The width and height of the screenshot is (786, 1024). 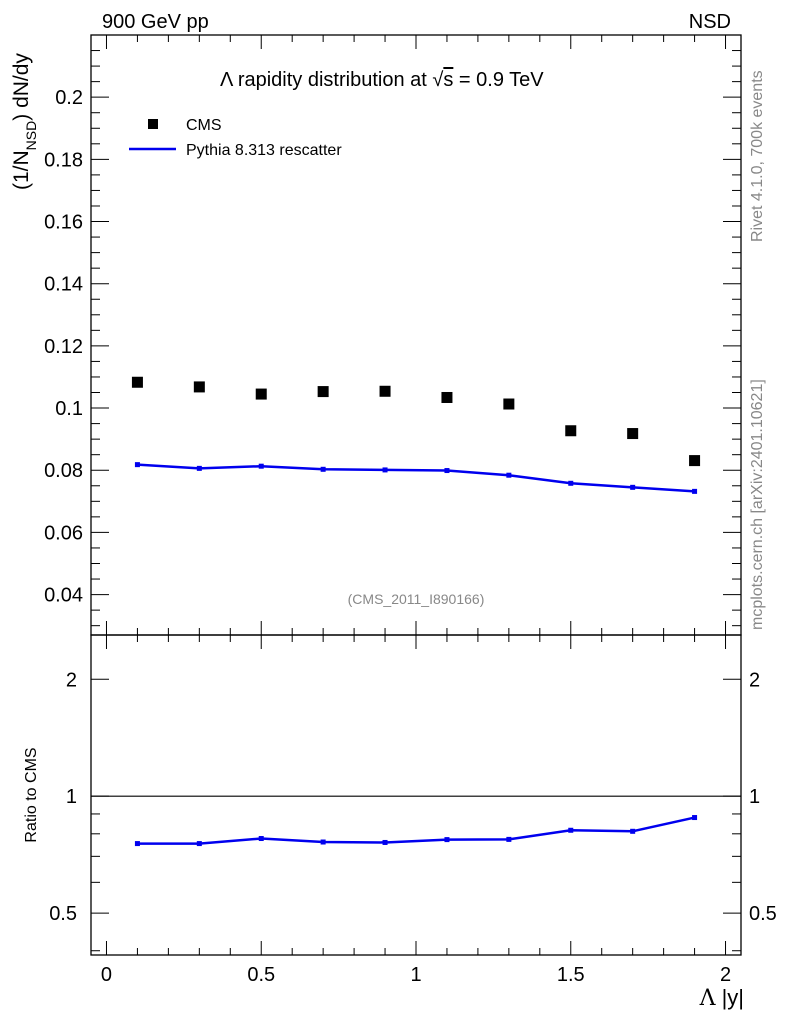 What do you see at coordinates (416, 599) in the screenshot?
I see `analysis-id-label: (CMS_2011_I890166)` at bounding box center [416, 599].